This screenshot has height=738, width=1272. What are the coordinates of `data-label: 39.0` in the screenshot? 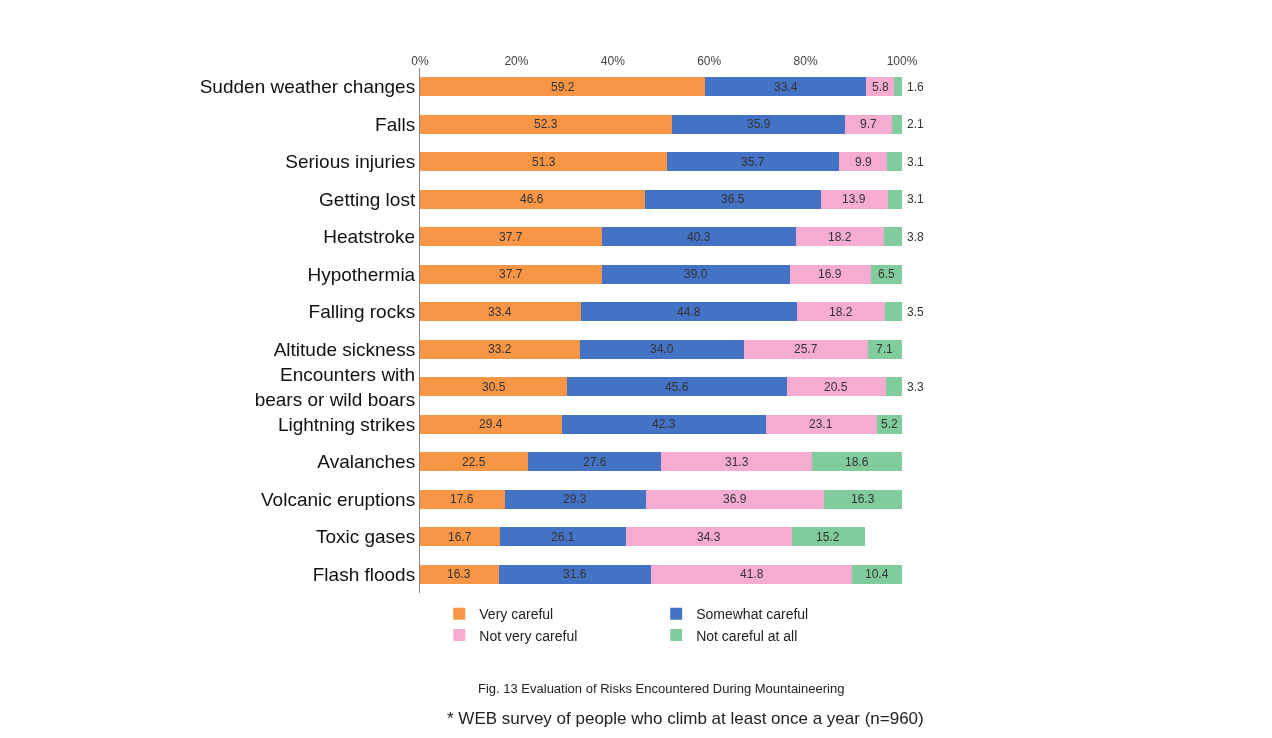 It's located at (696, 274).